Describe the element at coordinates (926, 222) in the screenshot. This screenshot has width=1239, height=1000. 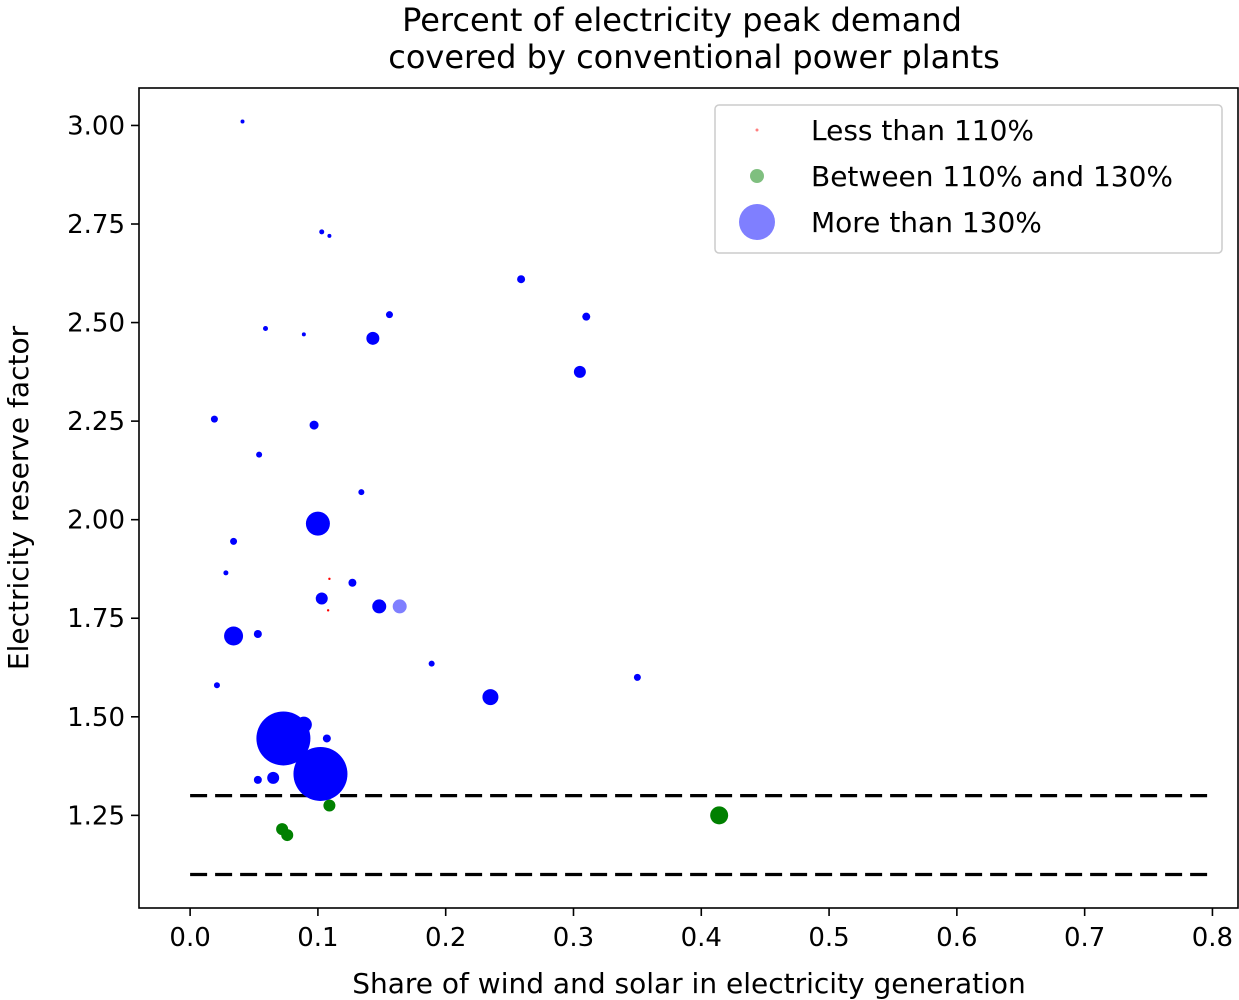
I see `legend-label-3: More than 130%` at that location.